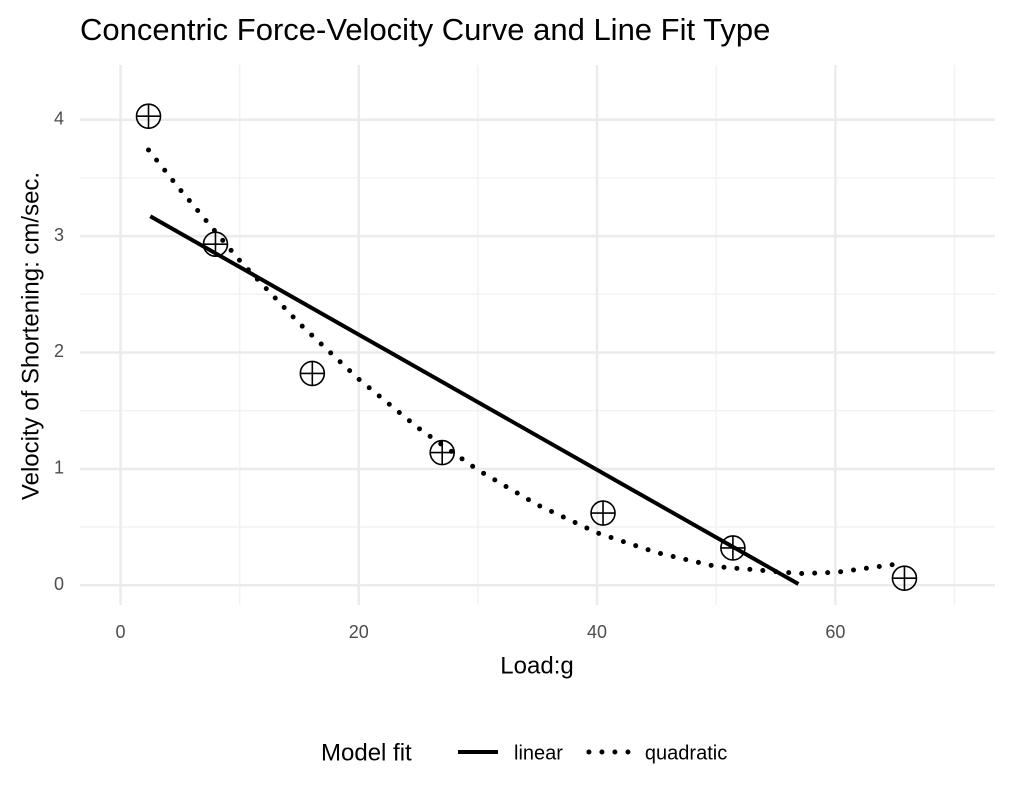 The height and width of the screenshot is (806, 1012). What do you see at coordinates (59, 351) in the screenshot?
I see `y-tick-label: 2` at bounding box center [59, 351].